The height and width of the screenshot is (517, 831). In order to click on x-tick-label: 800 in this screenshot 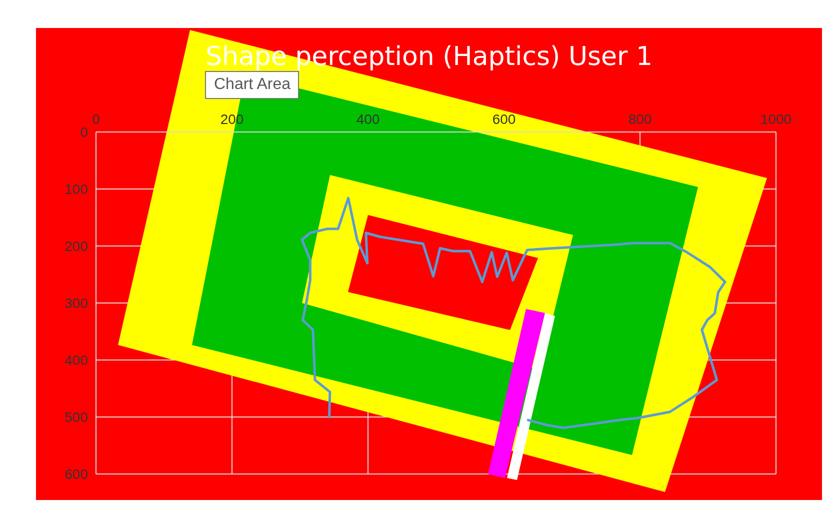, I will do `click(640, 119)`.